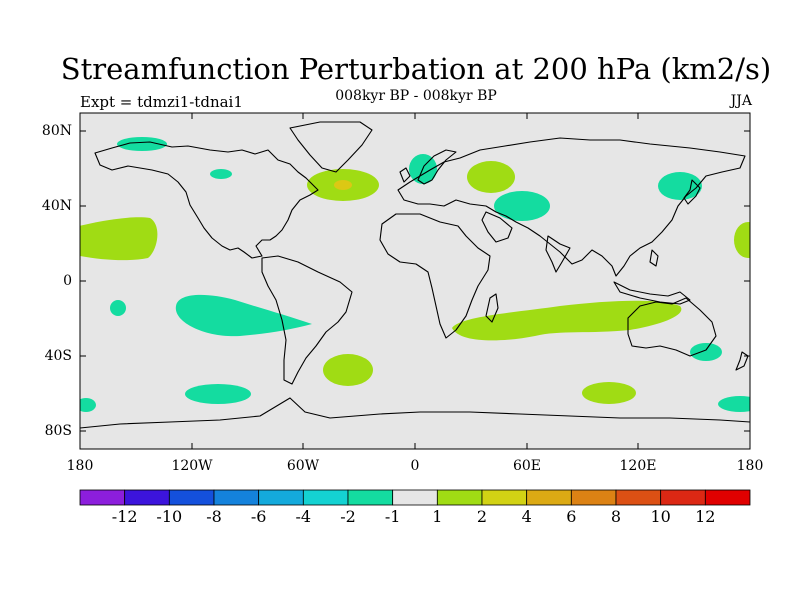 This screenshot has width=800, height=600. What do you see at coordinates (672, 327) in the screenshot?
I see `coastline-australia` at bounding box center [672, 327].